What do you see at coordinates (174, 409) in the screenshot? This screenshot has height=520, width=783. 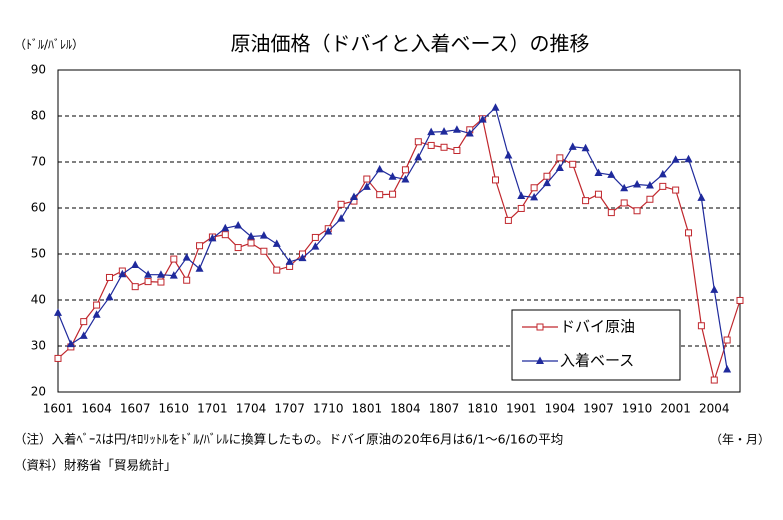 I see `x-tick-label: 1610` at bounding box center [174, 409].